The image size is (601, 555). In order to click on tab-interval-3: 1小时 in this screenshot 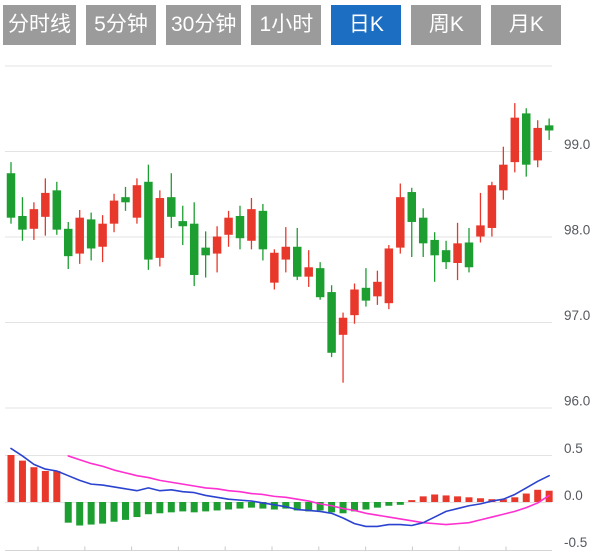, I will do `click(286, 25)`.